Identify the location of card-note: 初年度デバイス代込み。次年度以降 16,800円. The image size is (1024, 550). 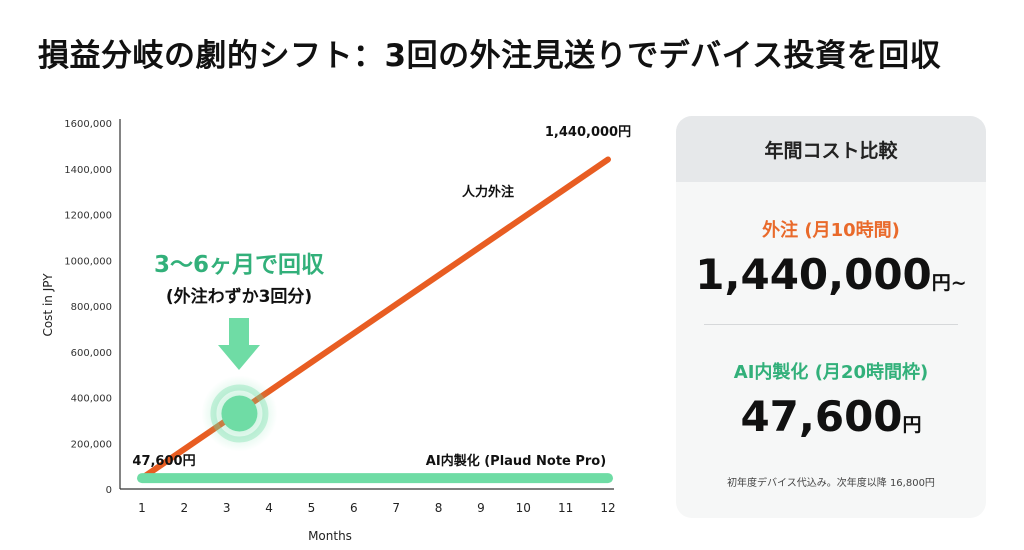
(831, 483).